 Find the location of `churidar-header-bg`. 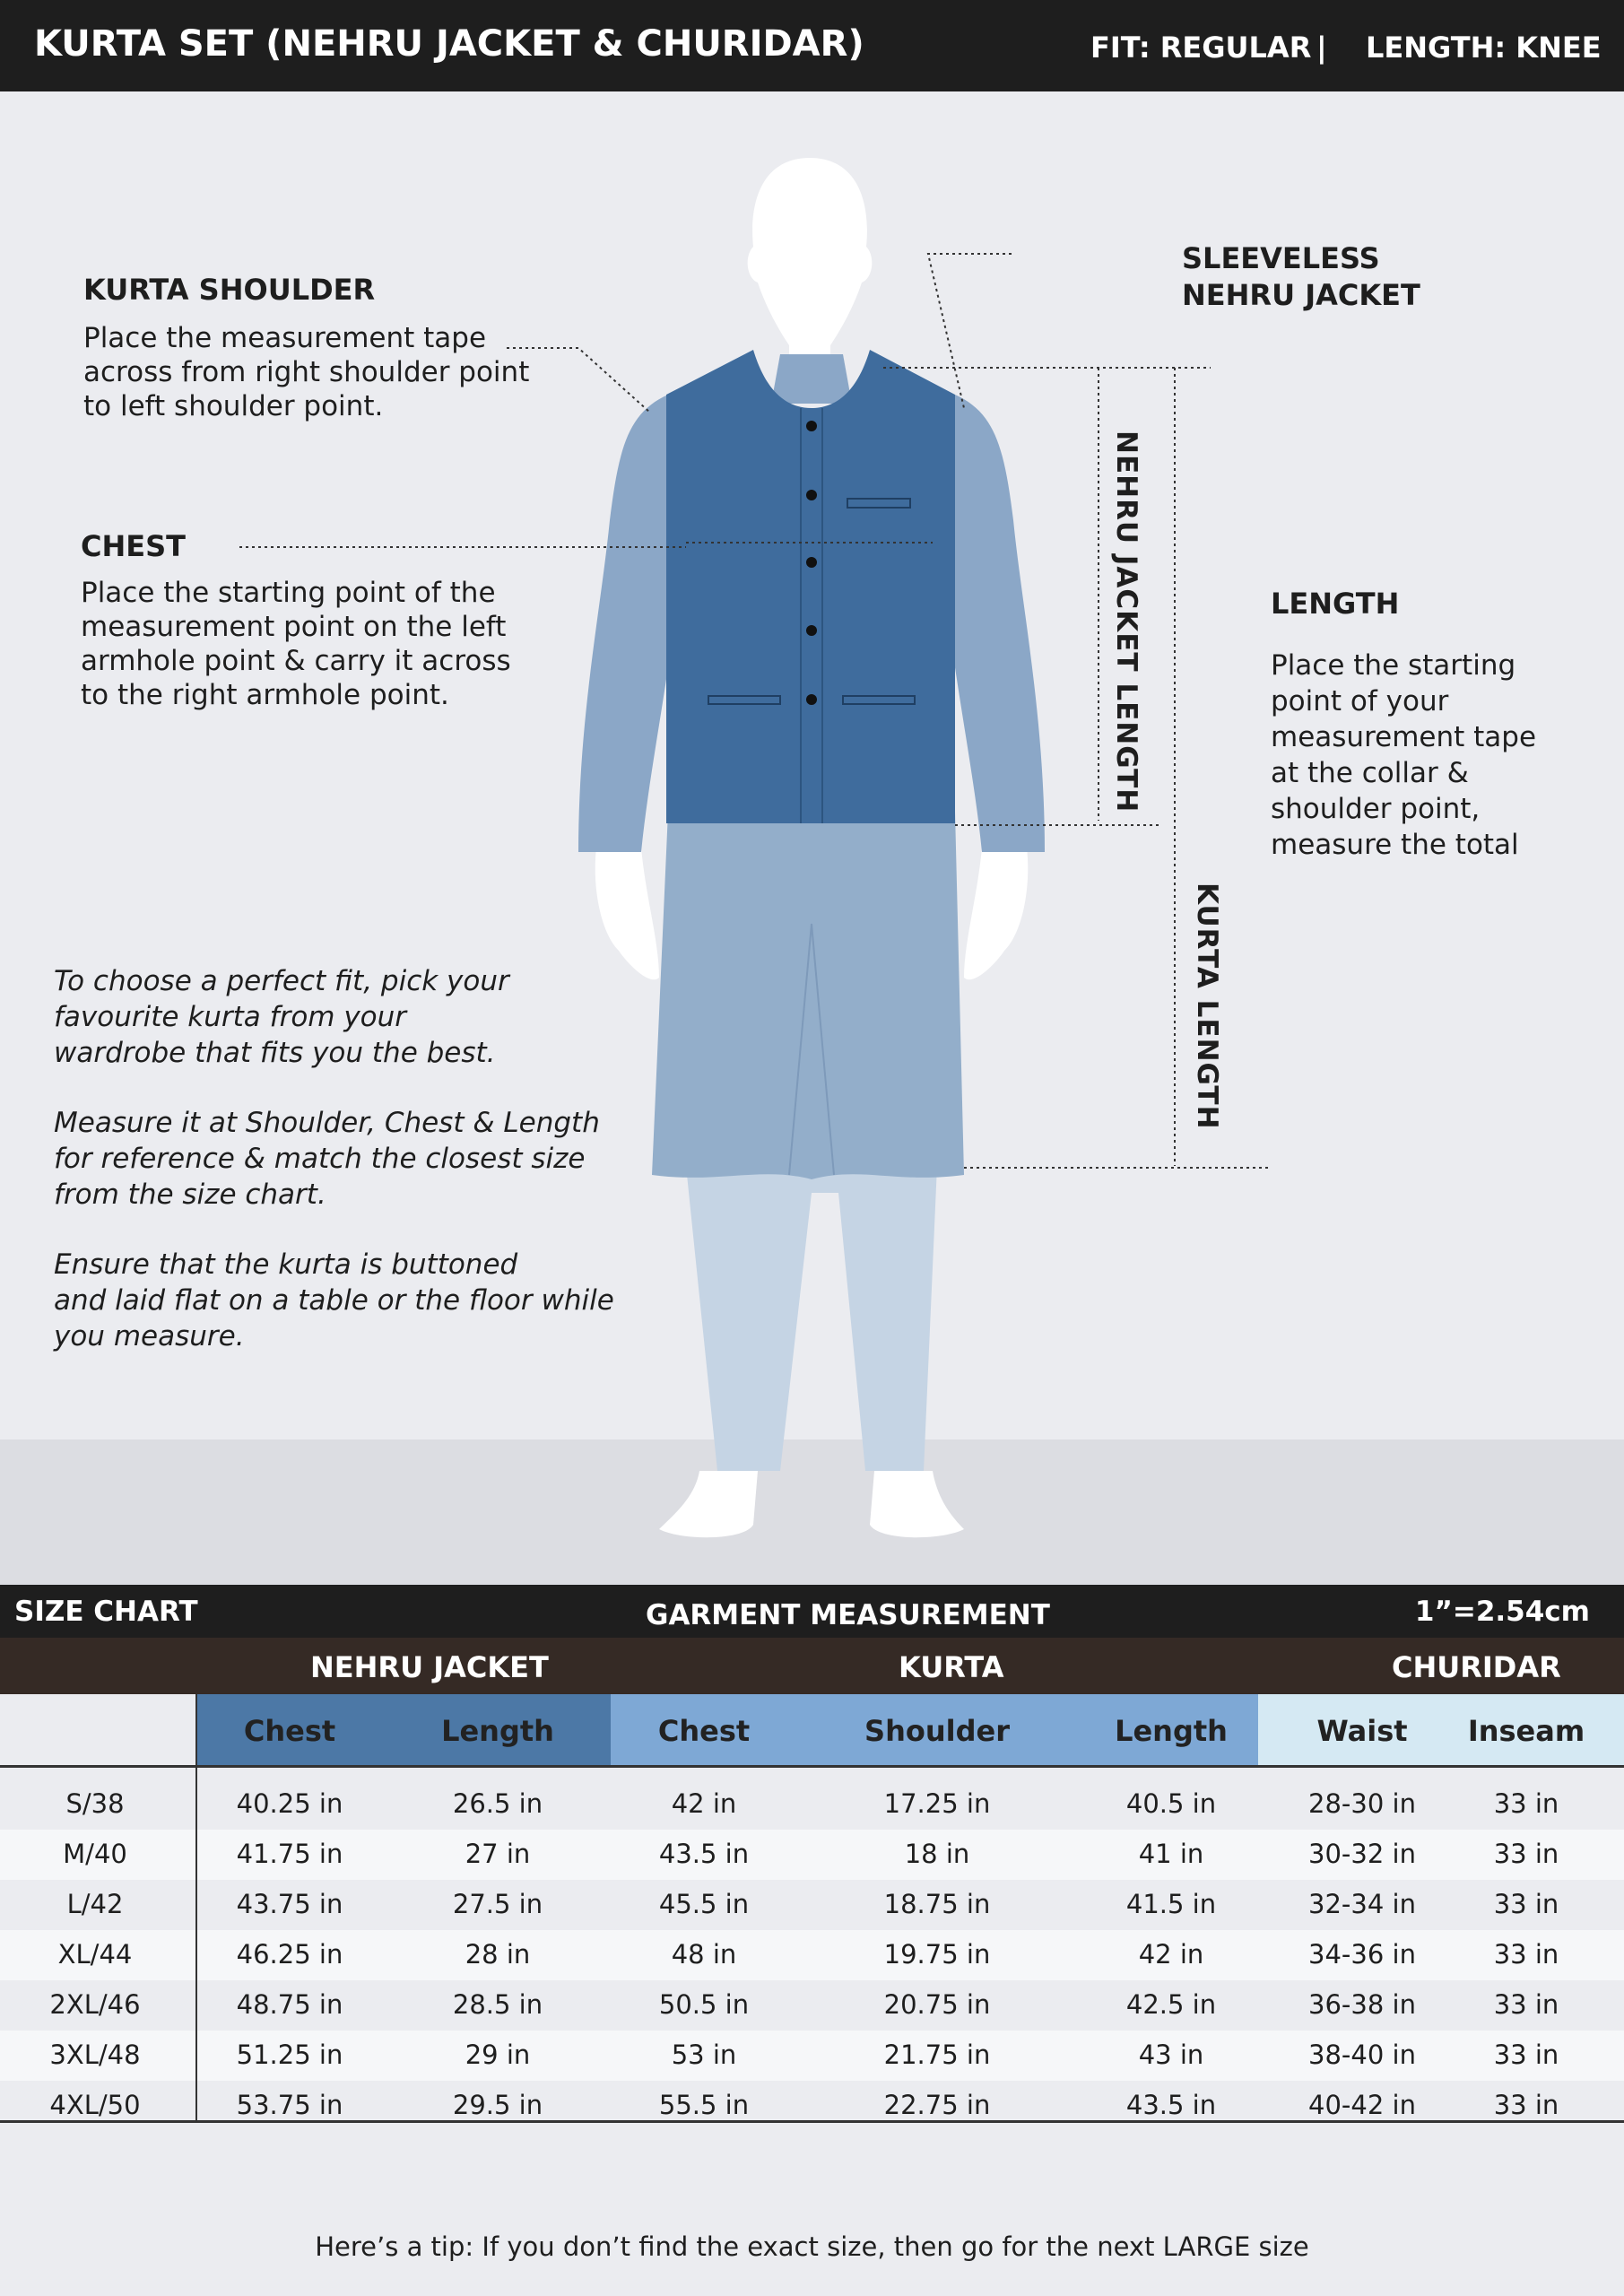

churidar-header-bg is located at coordinates (1441, 1729).